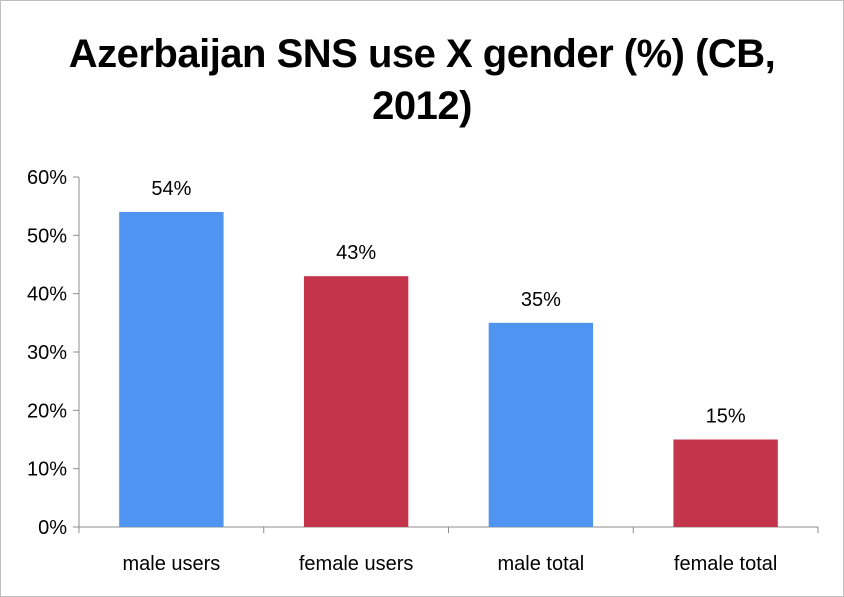 Image resolution: width=844 pixels, height=597 pixels. Describe the element at coordinates (541, 424) in the screenshot. I see `bar-male-total` at that location.